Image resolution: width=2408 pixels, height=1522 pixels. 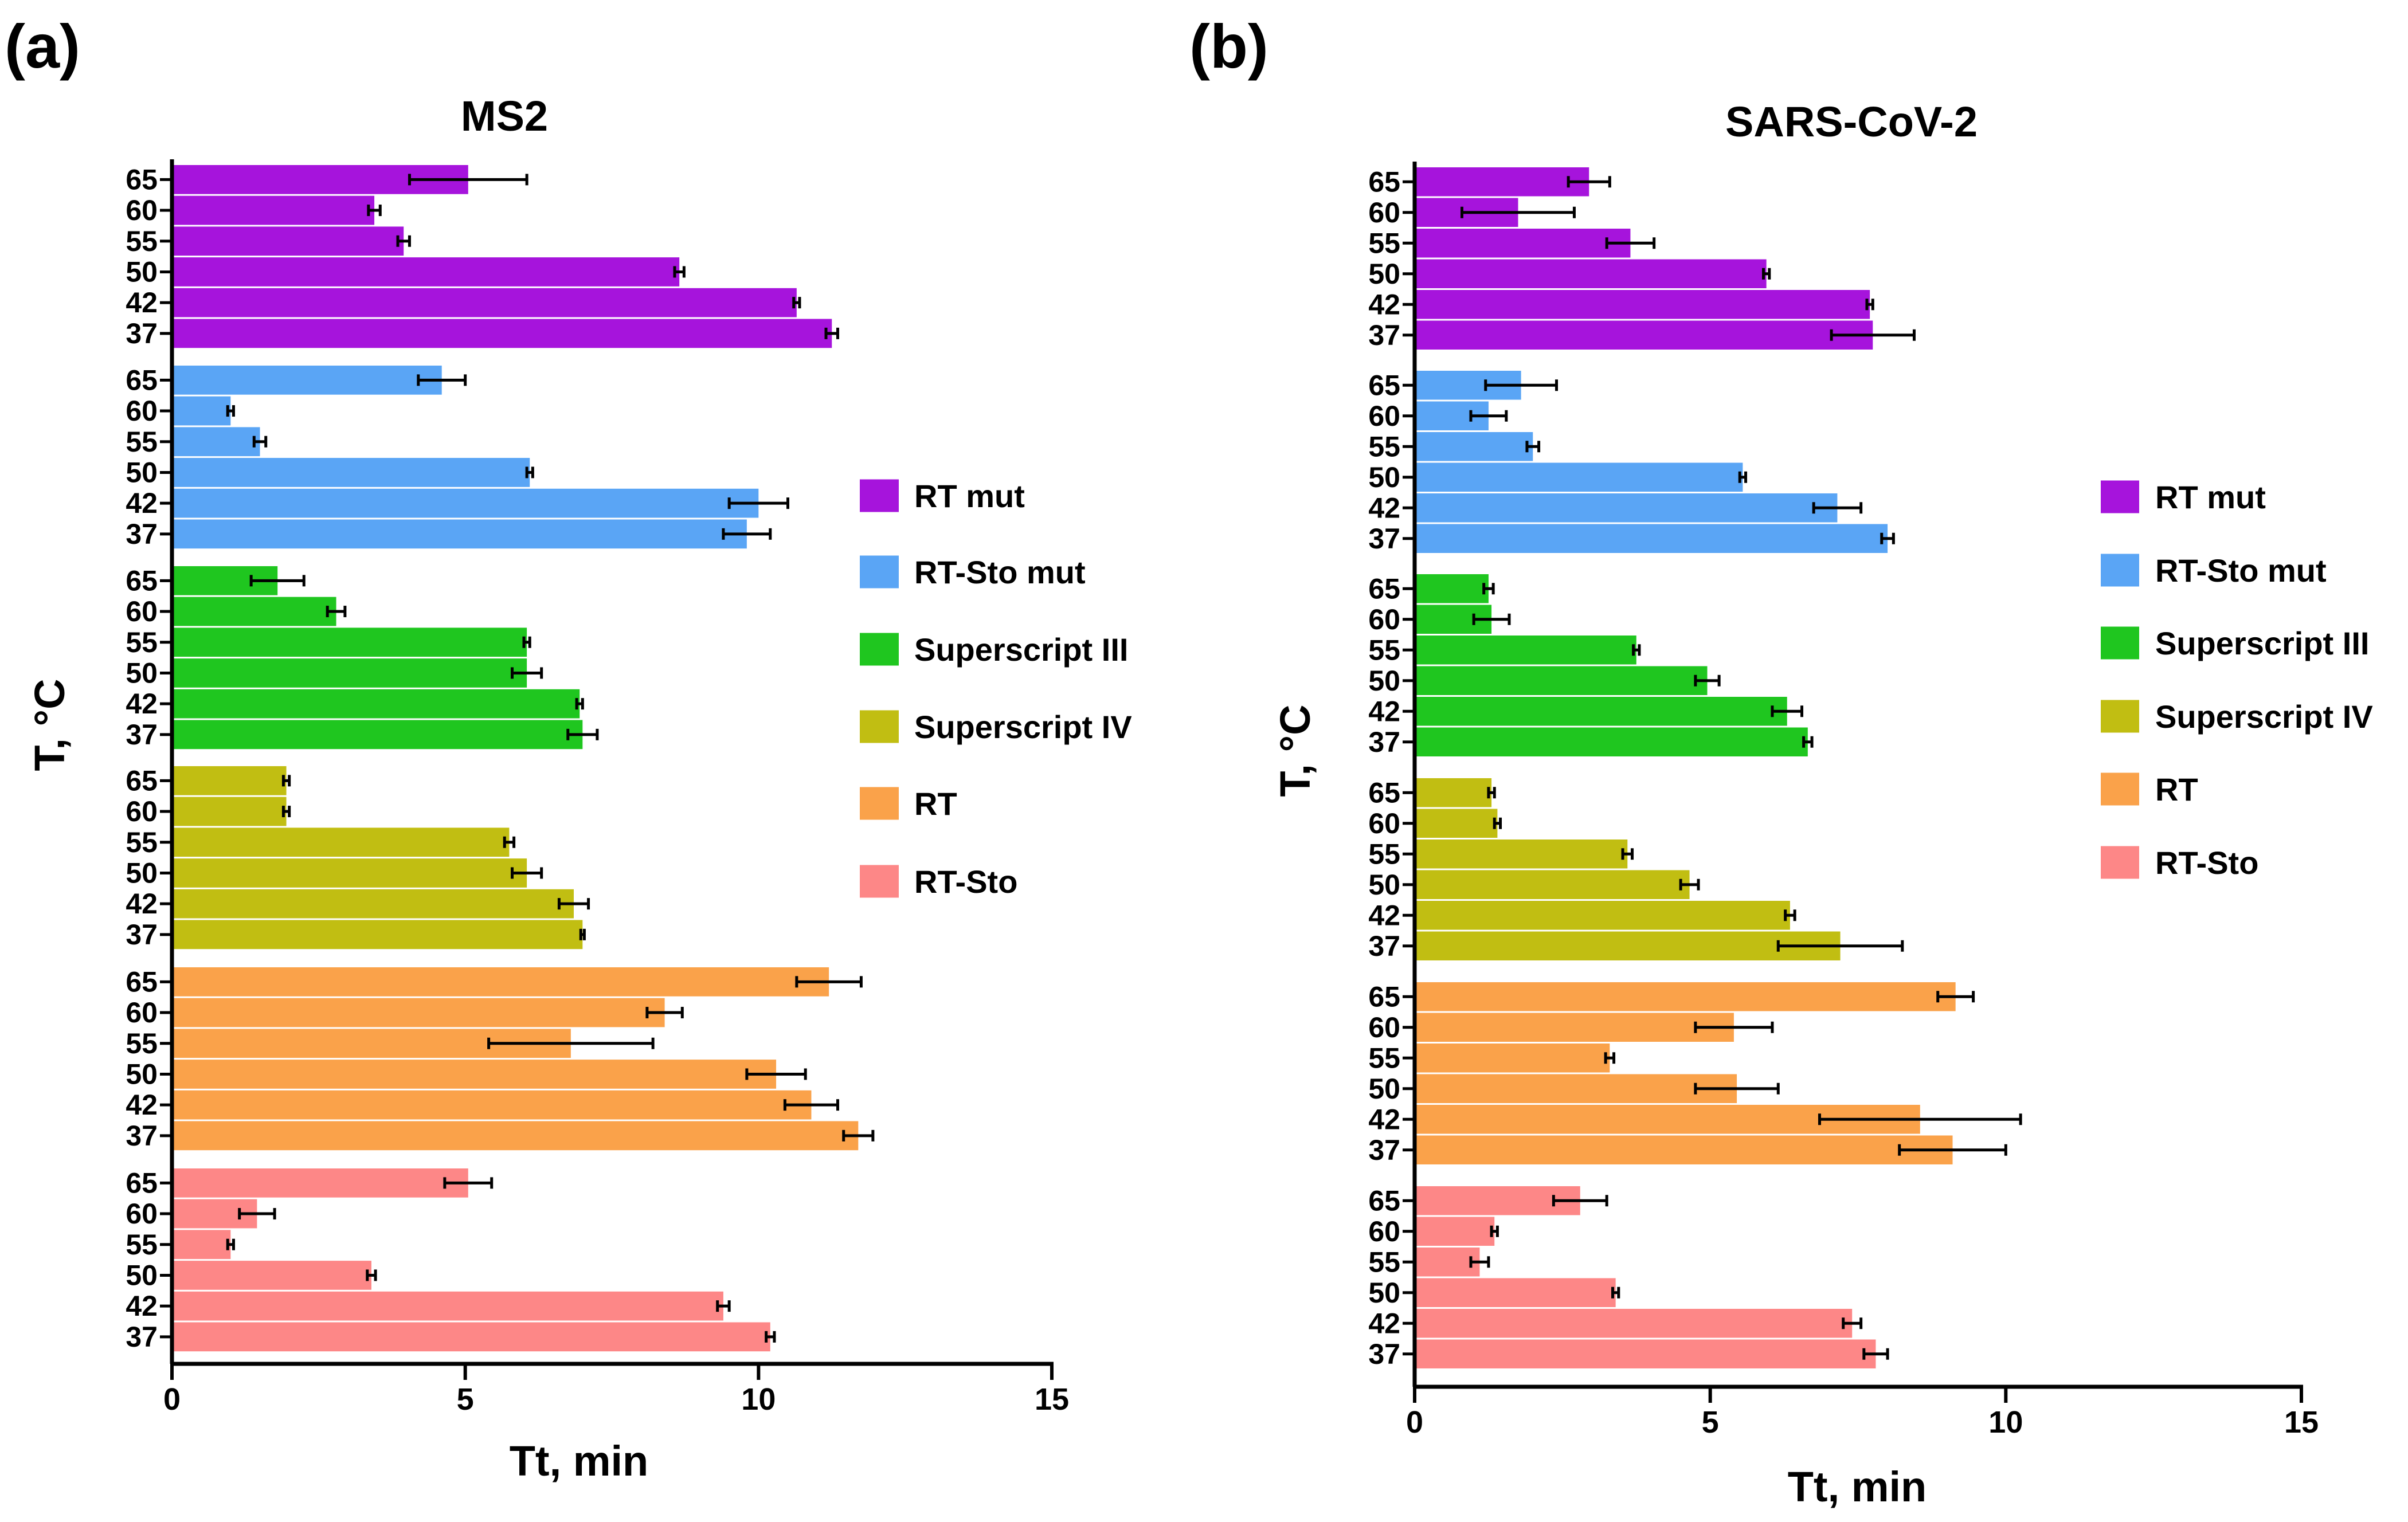 What do you see at coordinates (2206, 863) in the screenshot?
I see `legend-label: RT-Sto` at bounding box center [2206, 863].